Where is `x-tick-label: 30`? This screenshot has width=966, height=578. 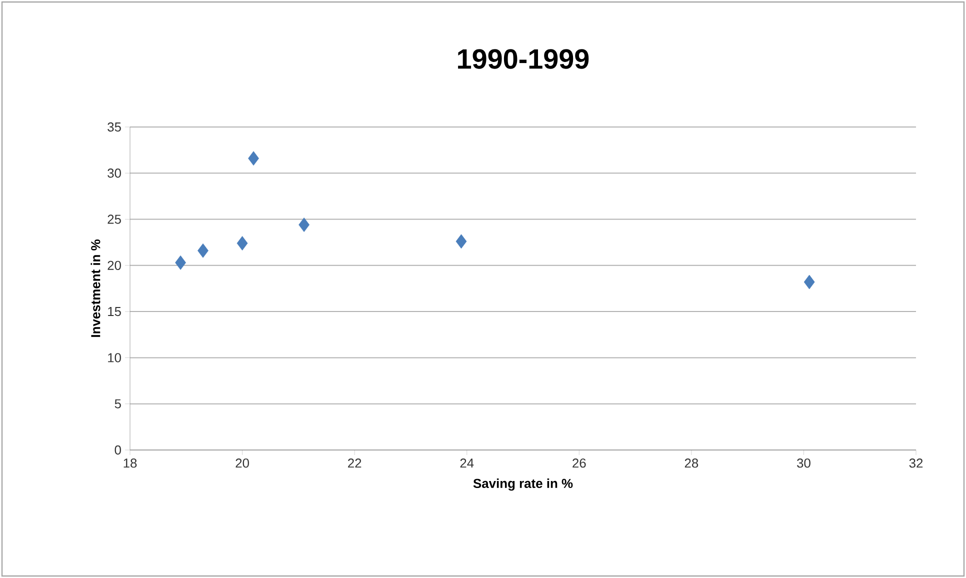 x-tick-label: 30 is located at coordinates (803, 463).